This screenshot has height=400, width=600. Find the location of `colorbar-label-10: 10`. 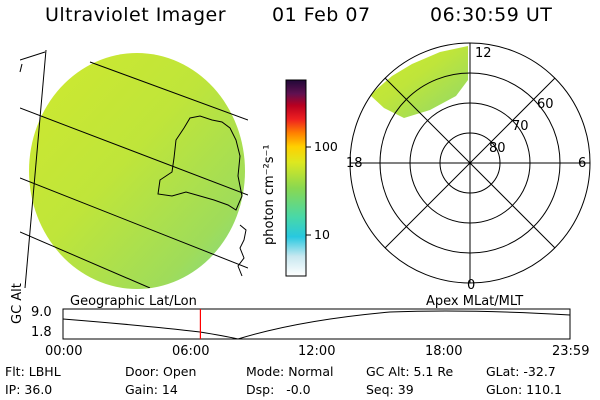

colorbar-label-10: 10 is located at coordinates (322, 234).